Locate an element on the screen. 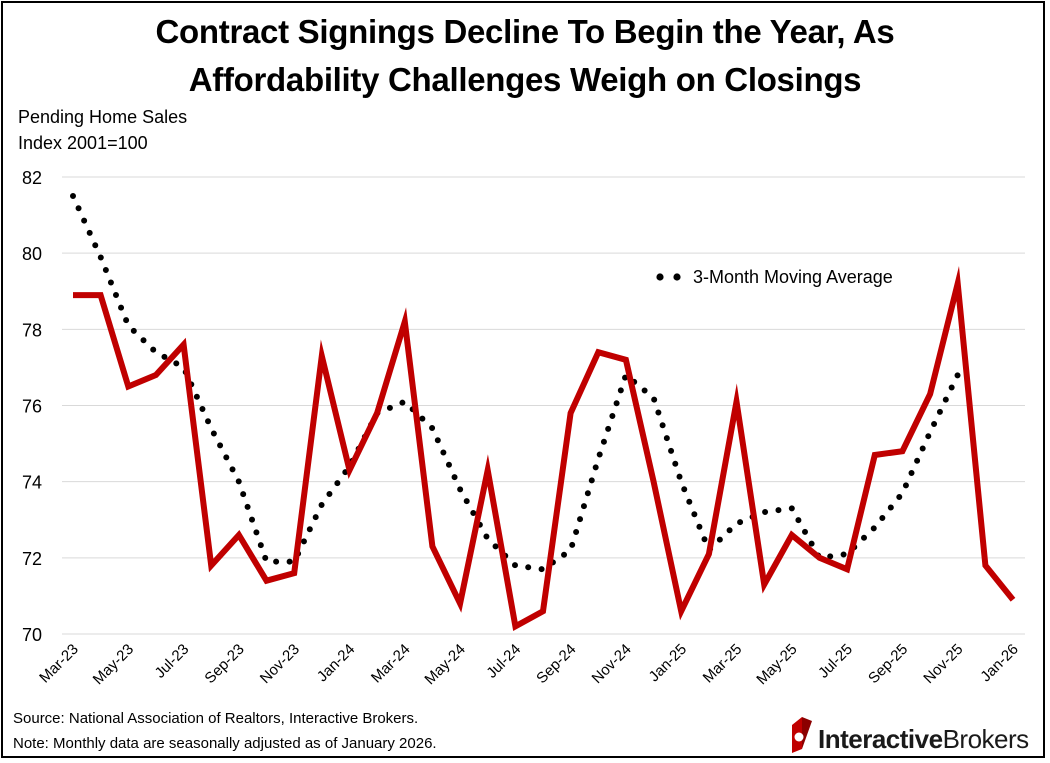 This screenshot has width=1050, height=763. x-tick-label: Mar-24 is located at coordinates (391, 664).